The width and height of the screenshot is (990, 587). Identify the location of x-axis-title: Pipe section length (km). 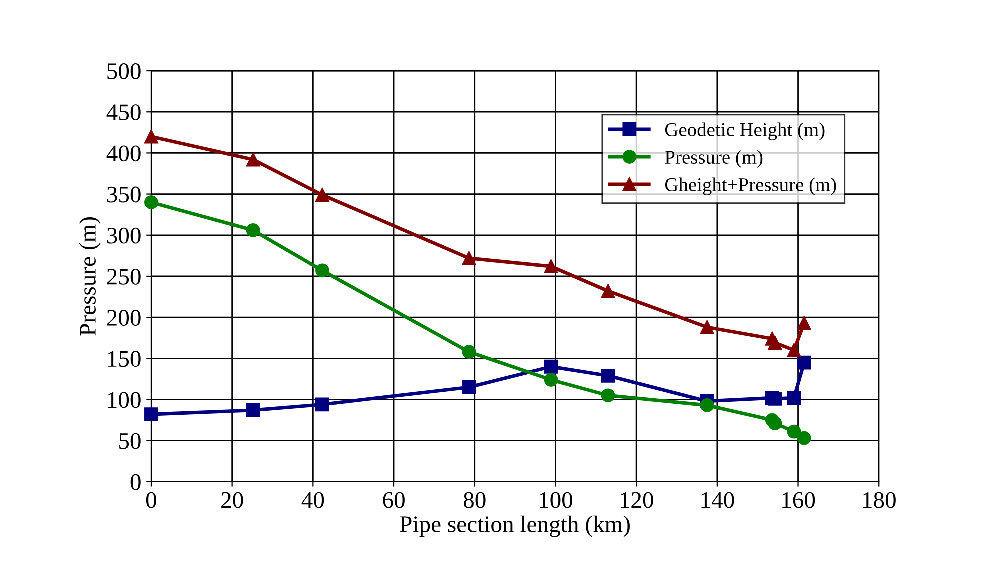
(515, 527).